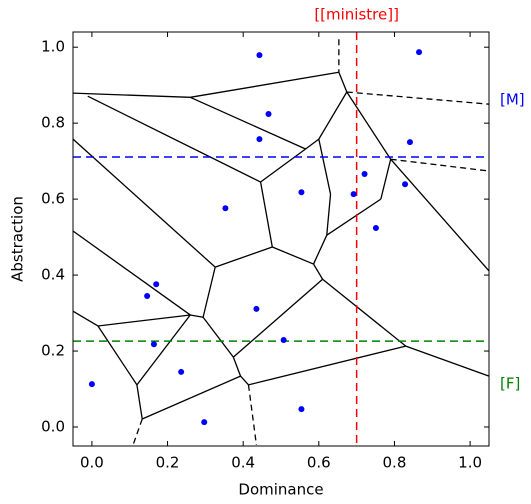 The image size is (531, 504). I want to click on x-tick-label: 0.8, so click(395, 463).